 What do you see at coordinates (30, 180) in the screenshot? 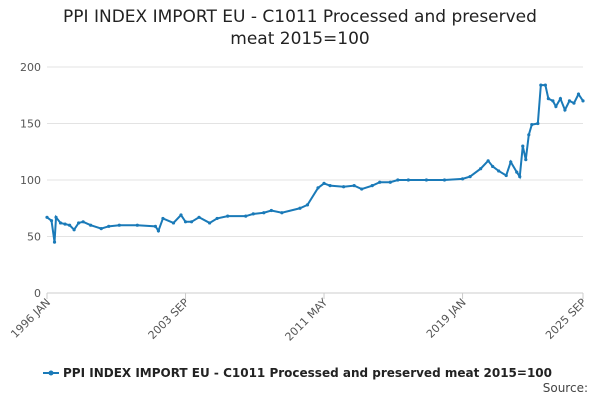
I see `y-tick-label: 100` at bounding box center [30, 180].